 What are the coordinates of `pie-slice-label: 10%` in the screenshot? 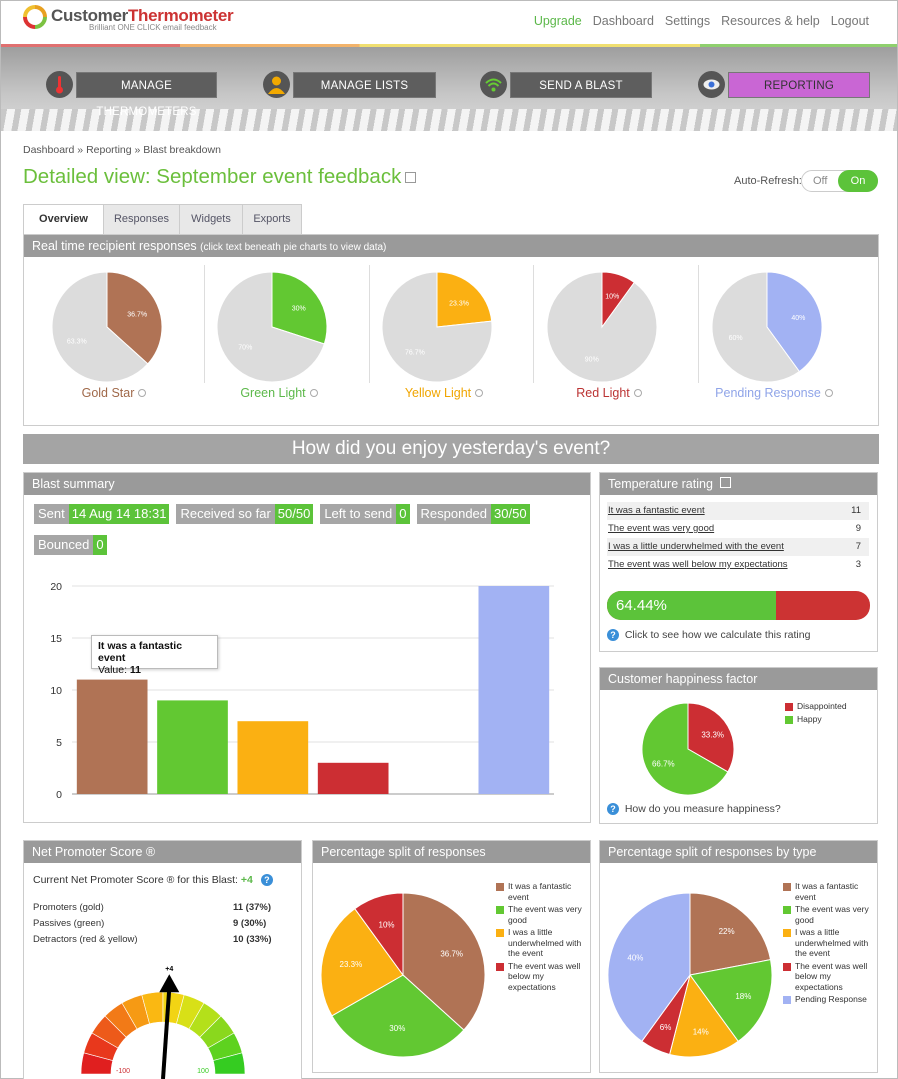 It's located at (612, 297).